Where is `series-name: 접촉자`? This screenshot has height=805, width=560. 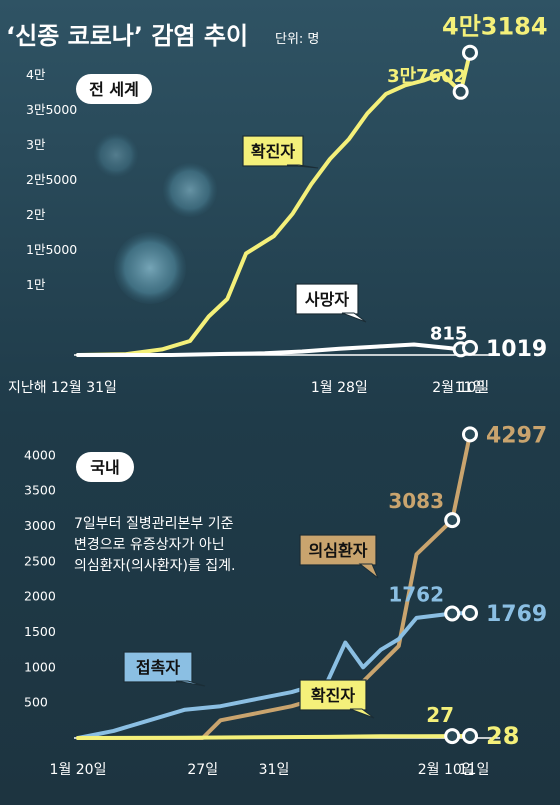
series-name: 접촉자 is located at coordinates (158, 667).